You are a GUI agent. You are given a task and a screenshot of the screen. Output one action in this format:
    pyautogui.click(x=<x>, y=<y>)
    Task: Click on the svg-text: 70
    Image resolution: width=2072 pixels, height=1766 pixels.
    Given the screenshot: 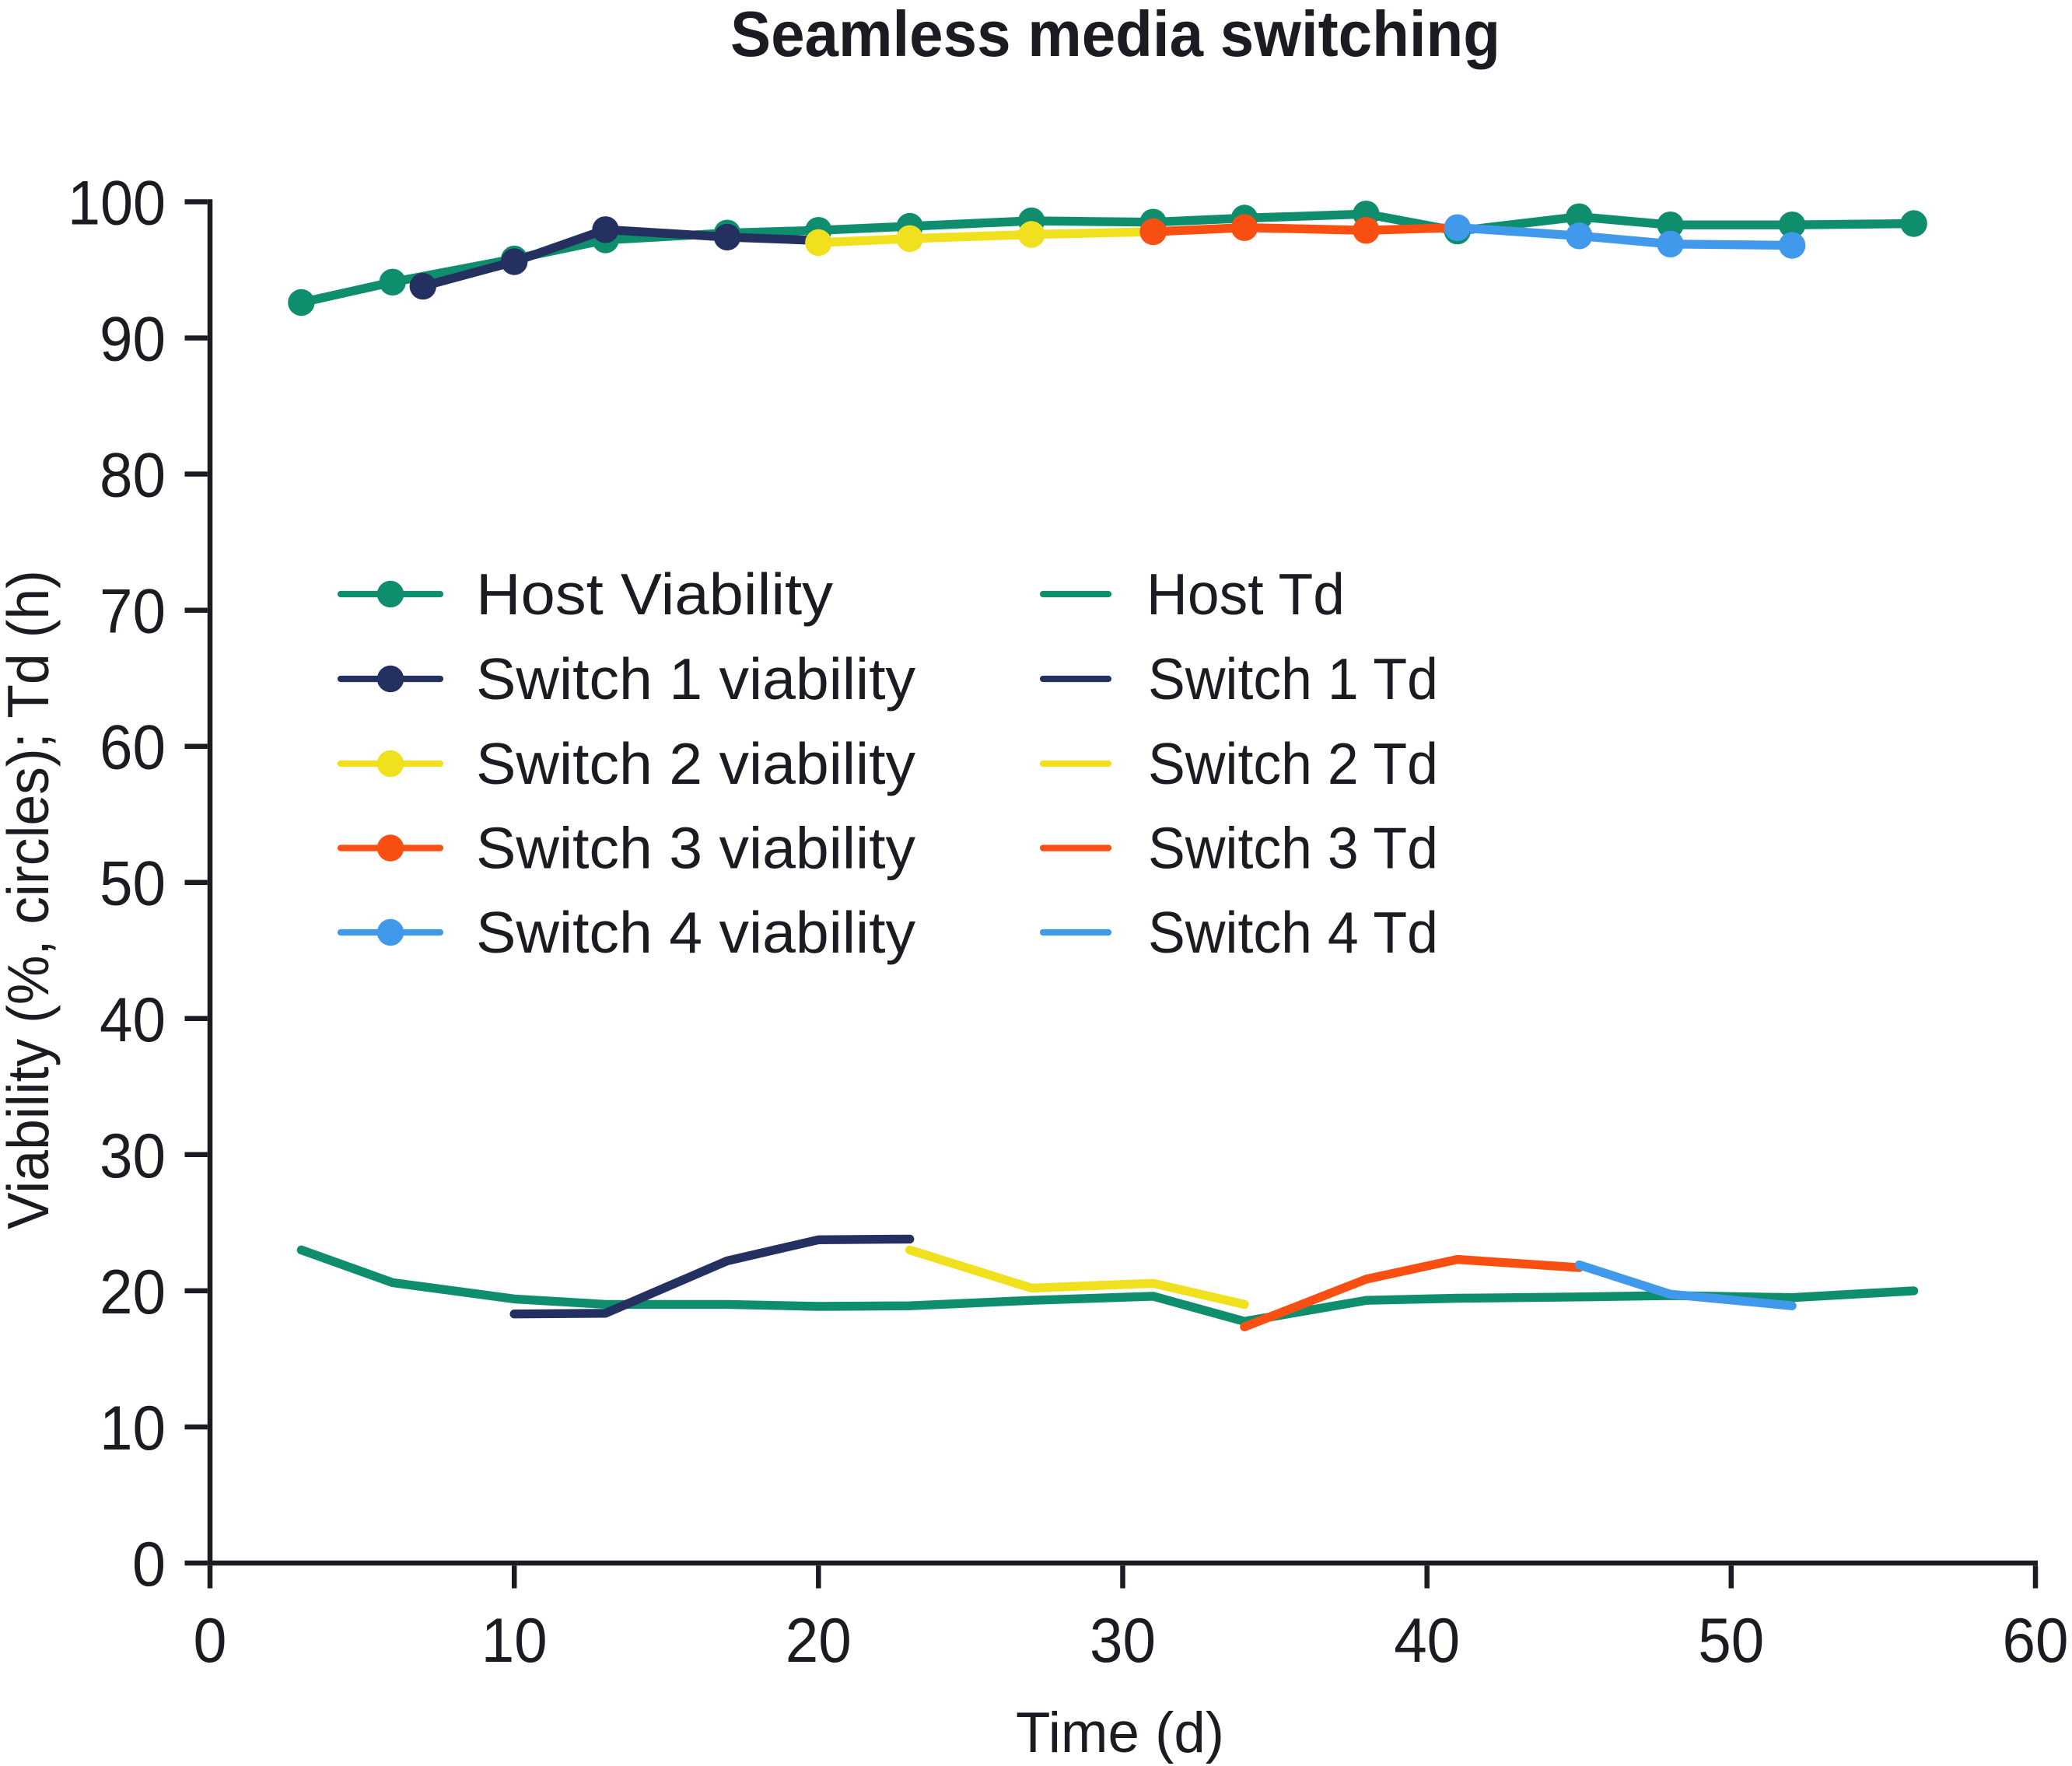 What is the action you would take?
    pyautogui.click(x=133, y=612)
    